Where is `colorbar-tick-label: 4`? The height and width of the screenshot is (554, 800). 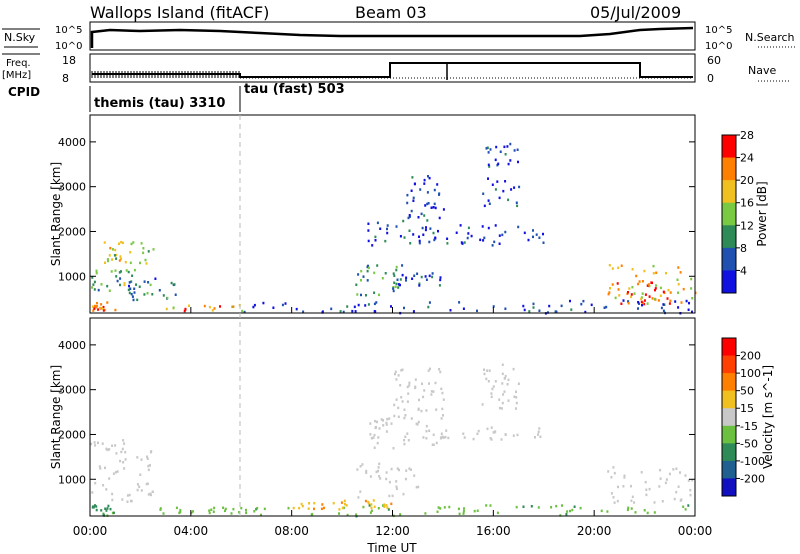
colorbar-tick-label: 4 is located at coordinates (743, 270).